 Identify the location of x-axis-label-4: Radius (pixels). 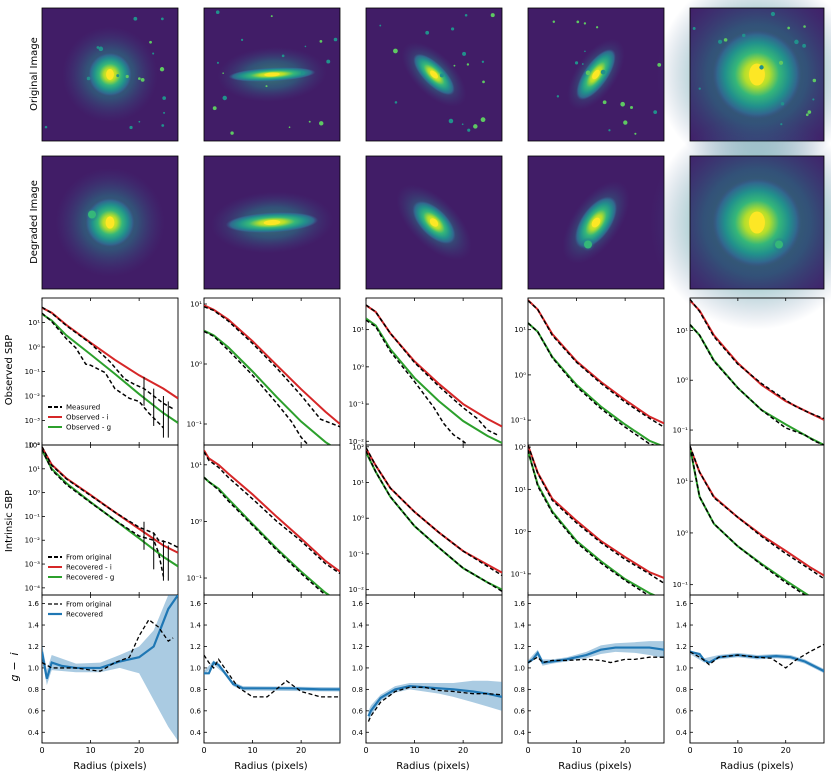
(594, 766).